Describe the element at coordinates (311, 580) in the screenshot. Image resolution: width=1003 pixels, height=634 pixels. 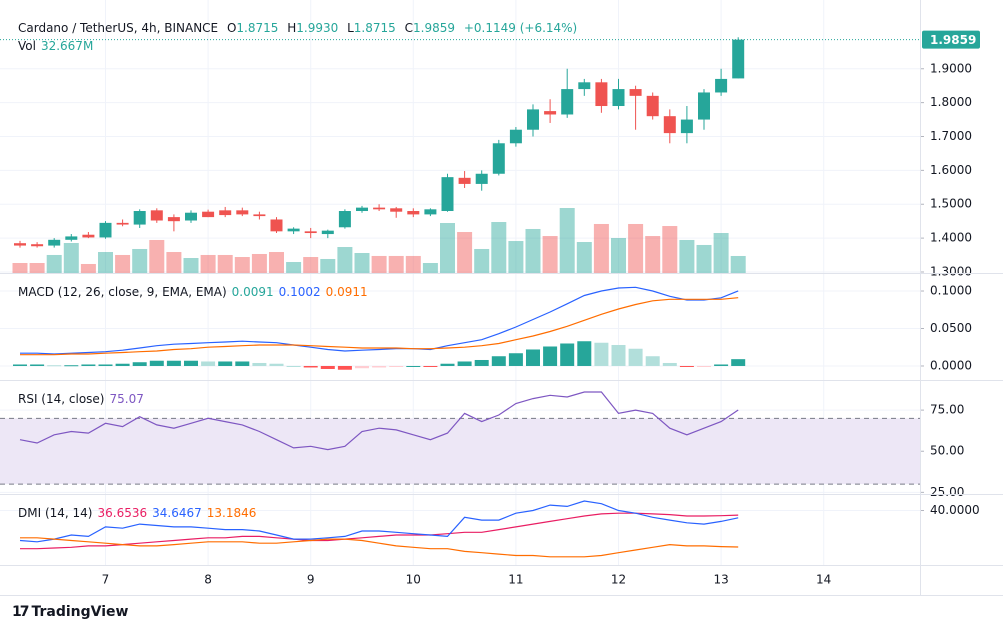
I see `x-tick-label: 9` at that location.